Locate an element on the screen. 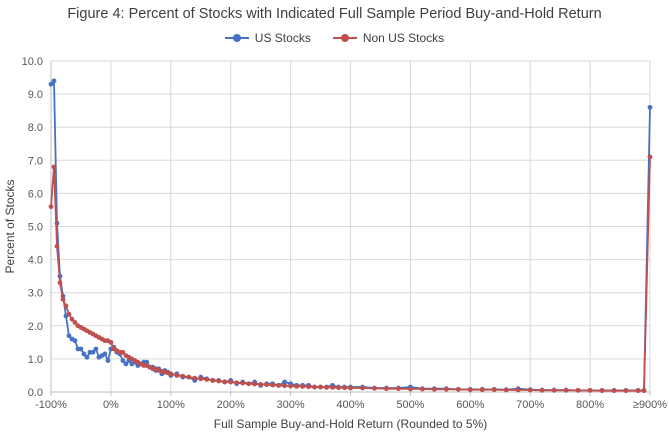  y-tick-label: 9.0 is located at coordinates (35, 95).